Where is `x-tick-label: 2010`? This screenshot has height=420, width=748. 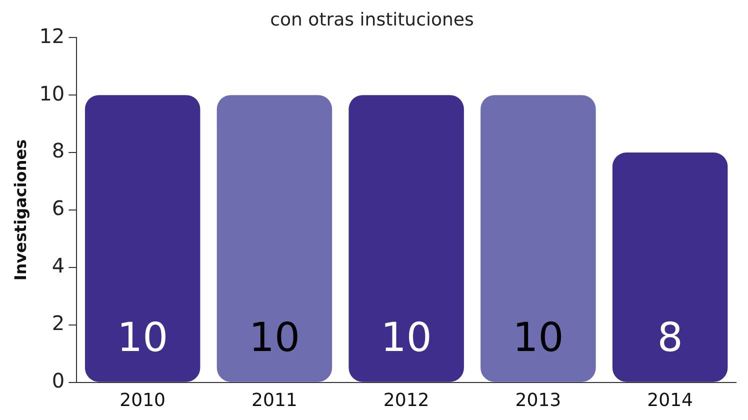 x-tick-label: 2010 is located at coordinates (143, 400).